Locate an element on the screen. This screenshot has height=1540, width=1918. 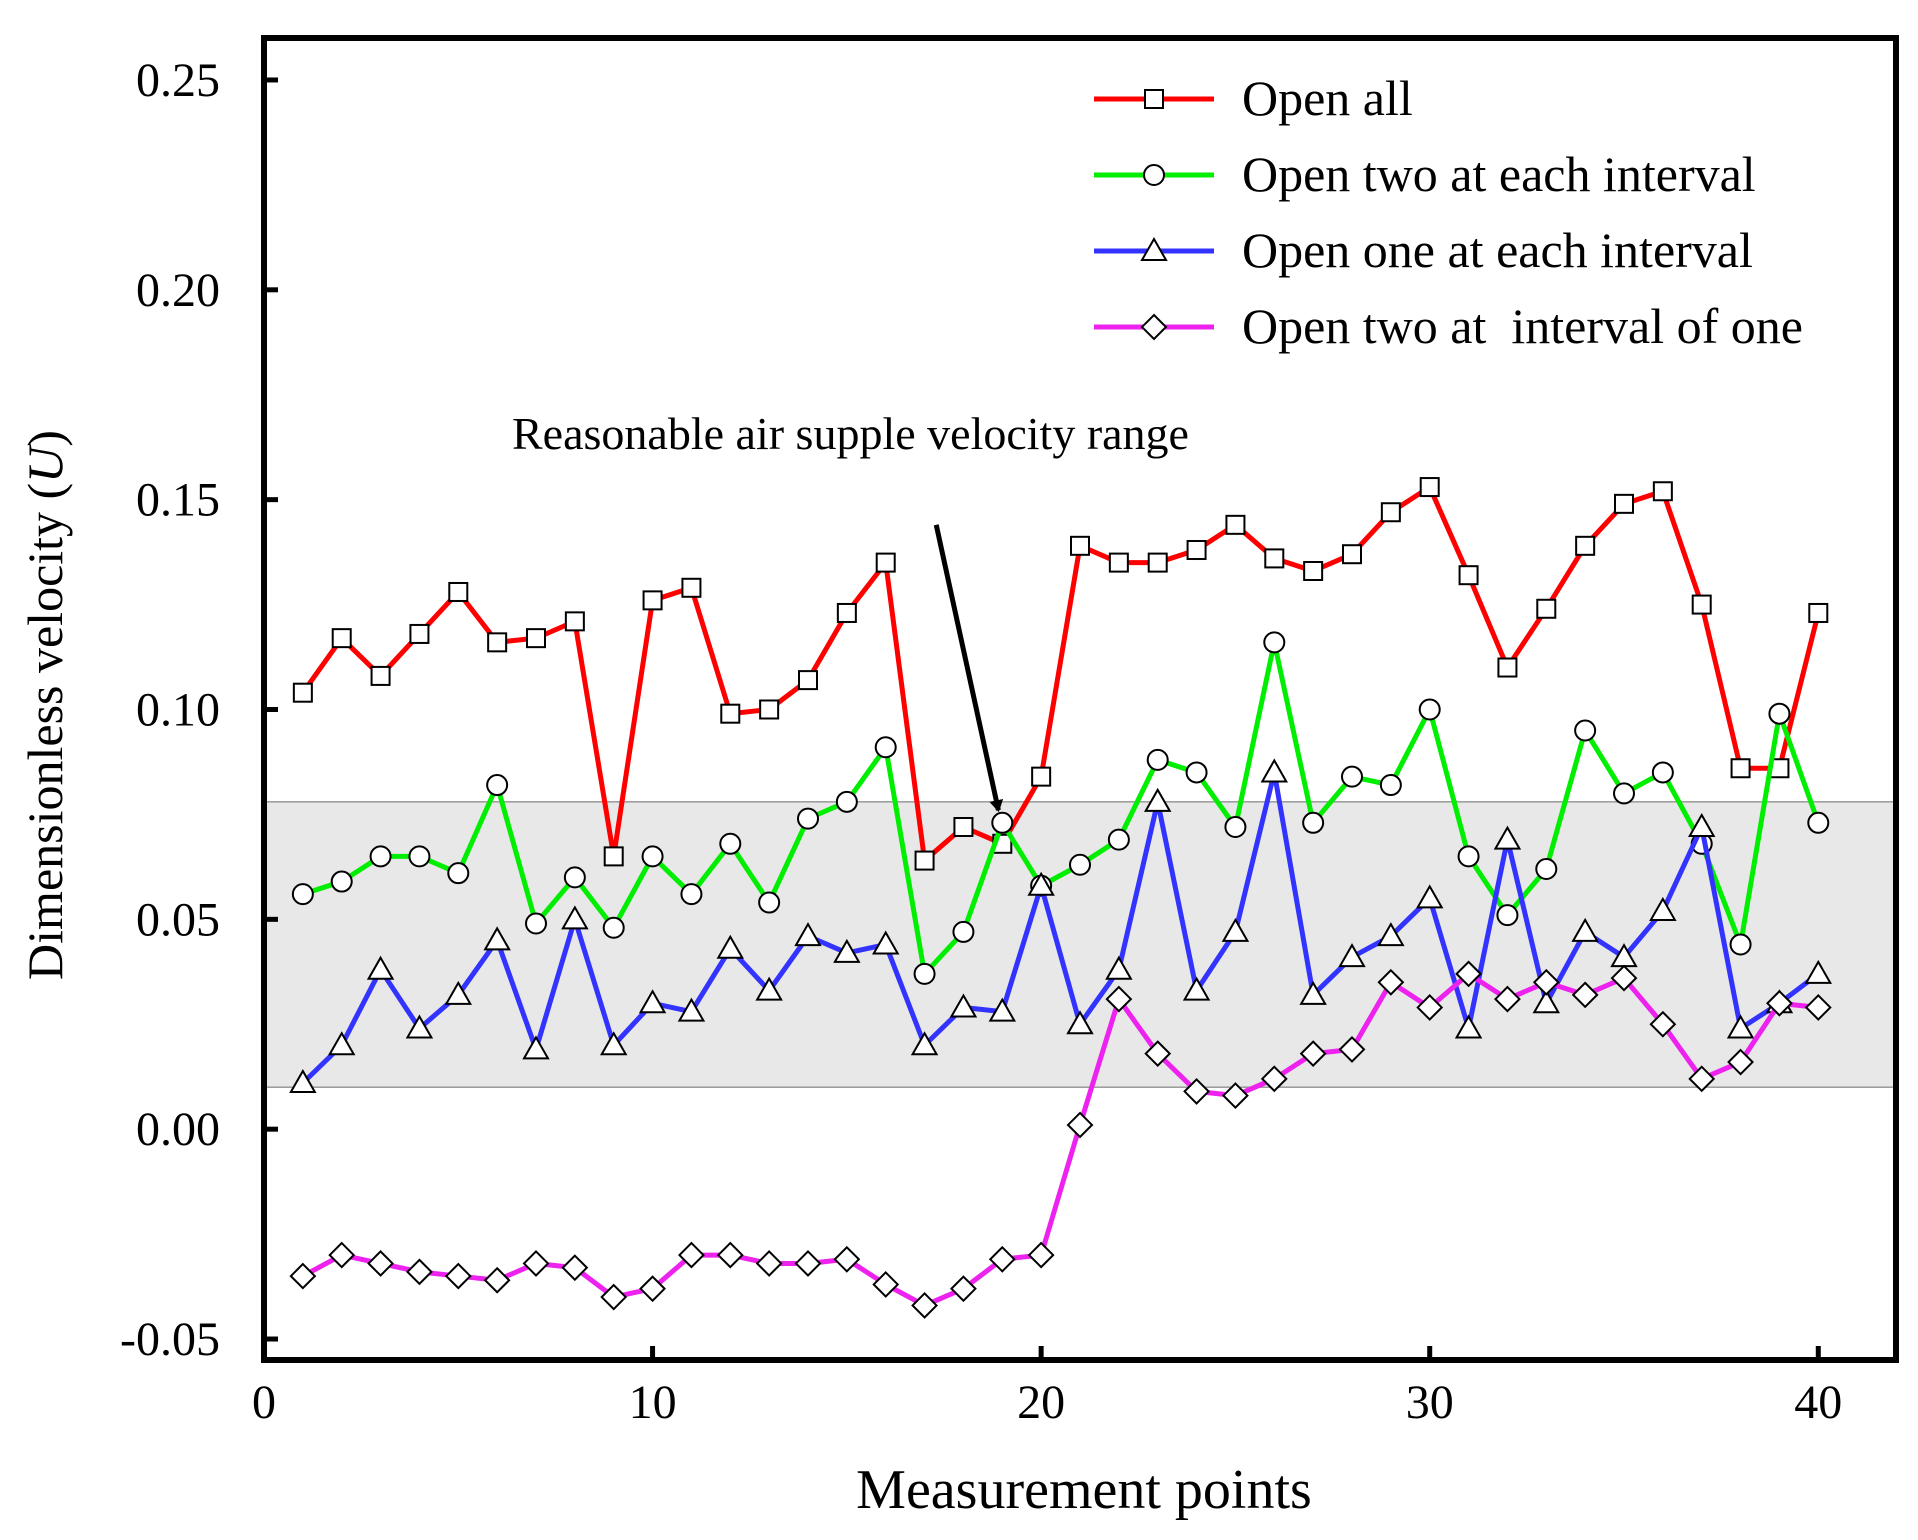
annotation-arrow is located at coordinates (968, 668).